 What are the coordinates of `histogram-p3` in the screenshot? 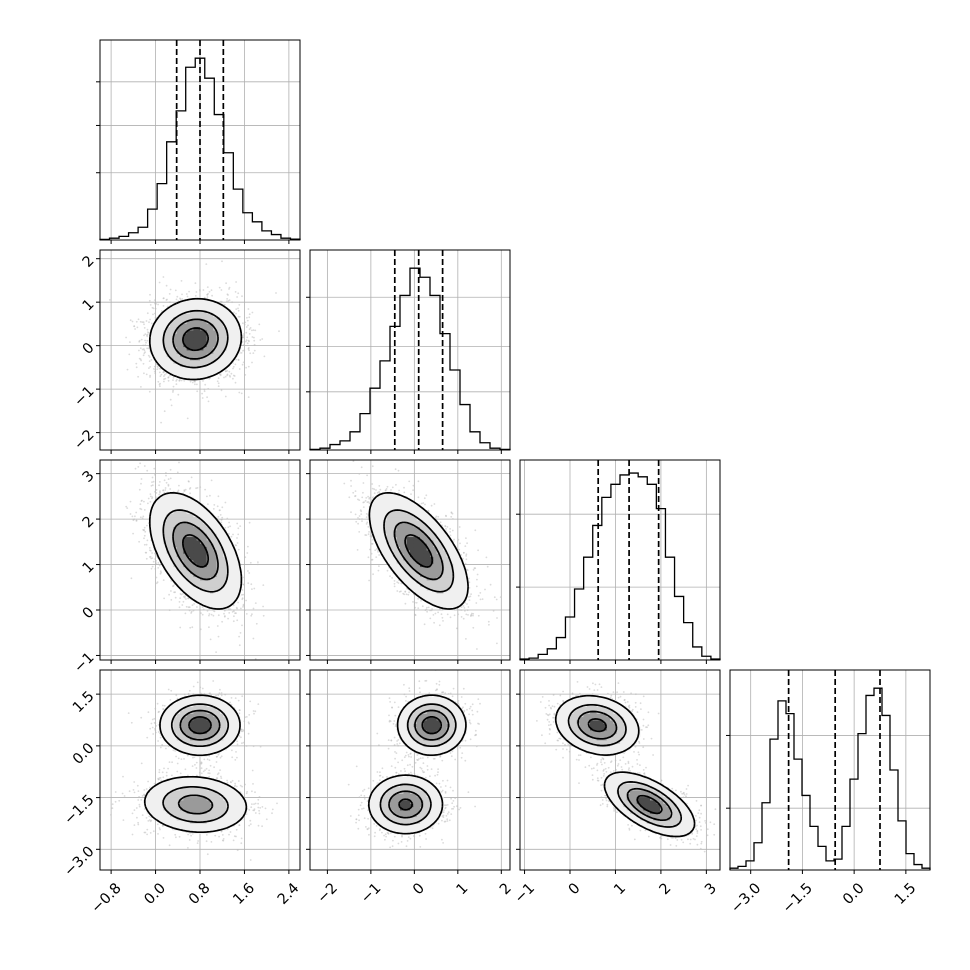 It's located at (830, 778).